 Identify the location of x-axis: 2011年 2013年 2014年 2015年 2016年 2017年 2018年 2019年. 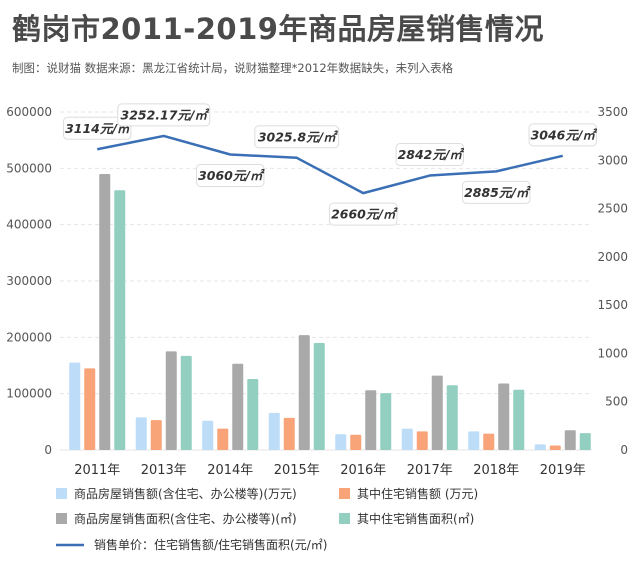
(330, 470).